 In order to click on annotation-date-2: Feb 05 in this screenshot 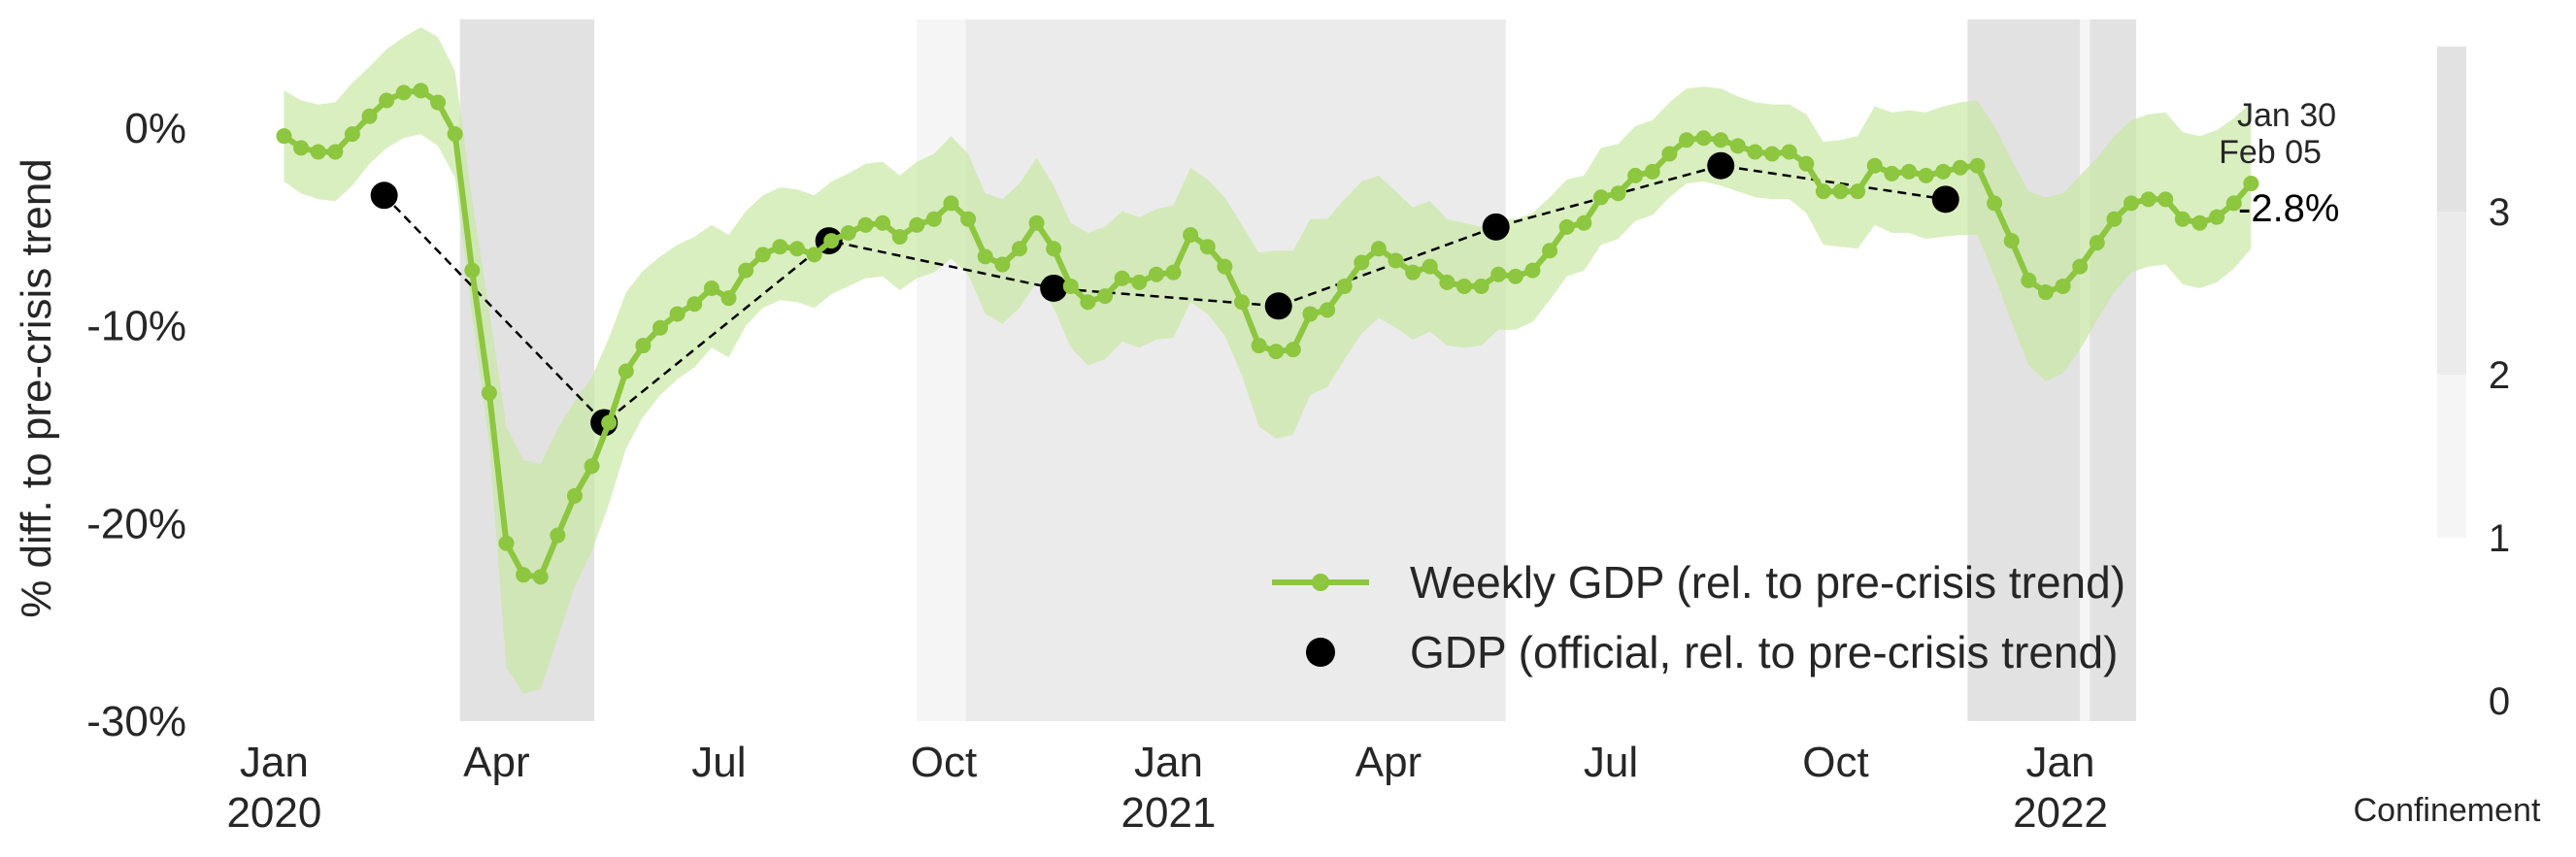, I will do `click(2271, 152)`.